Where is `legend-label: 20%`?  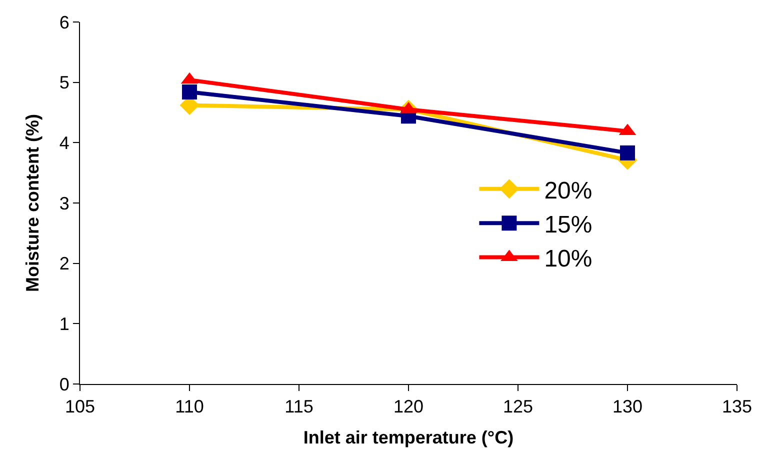
legend-label: 20% is located at coordinates (568, 190).